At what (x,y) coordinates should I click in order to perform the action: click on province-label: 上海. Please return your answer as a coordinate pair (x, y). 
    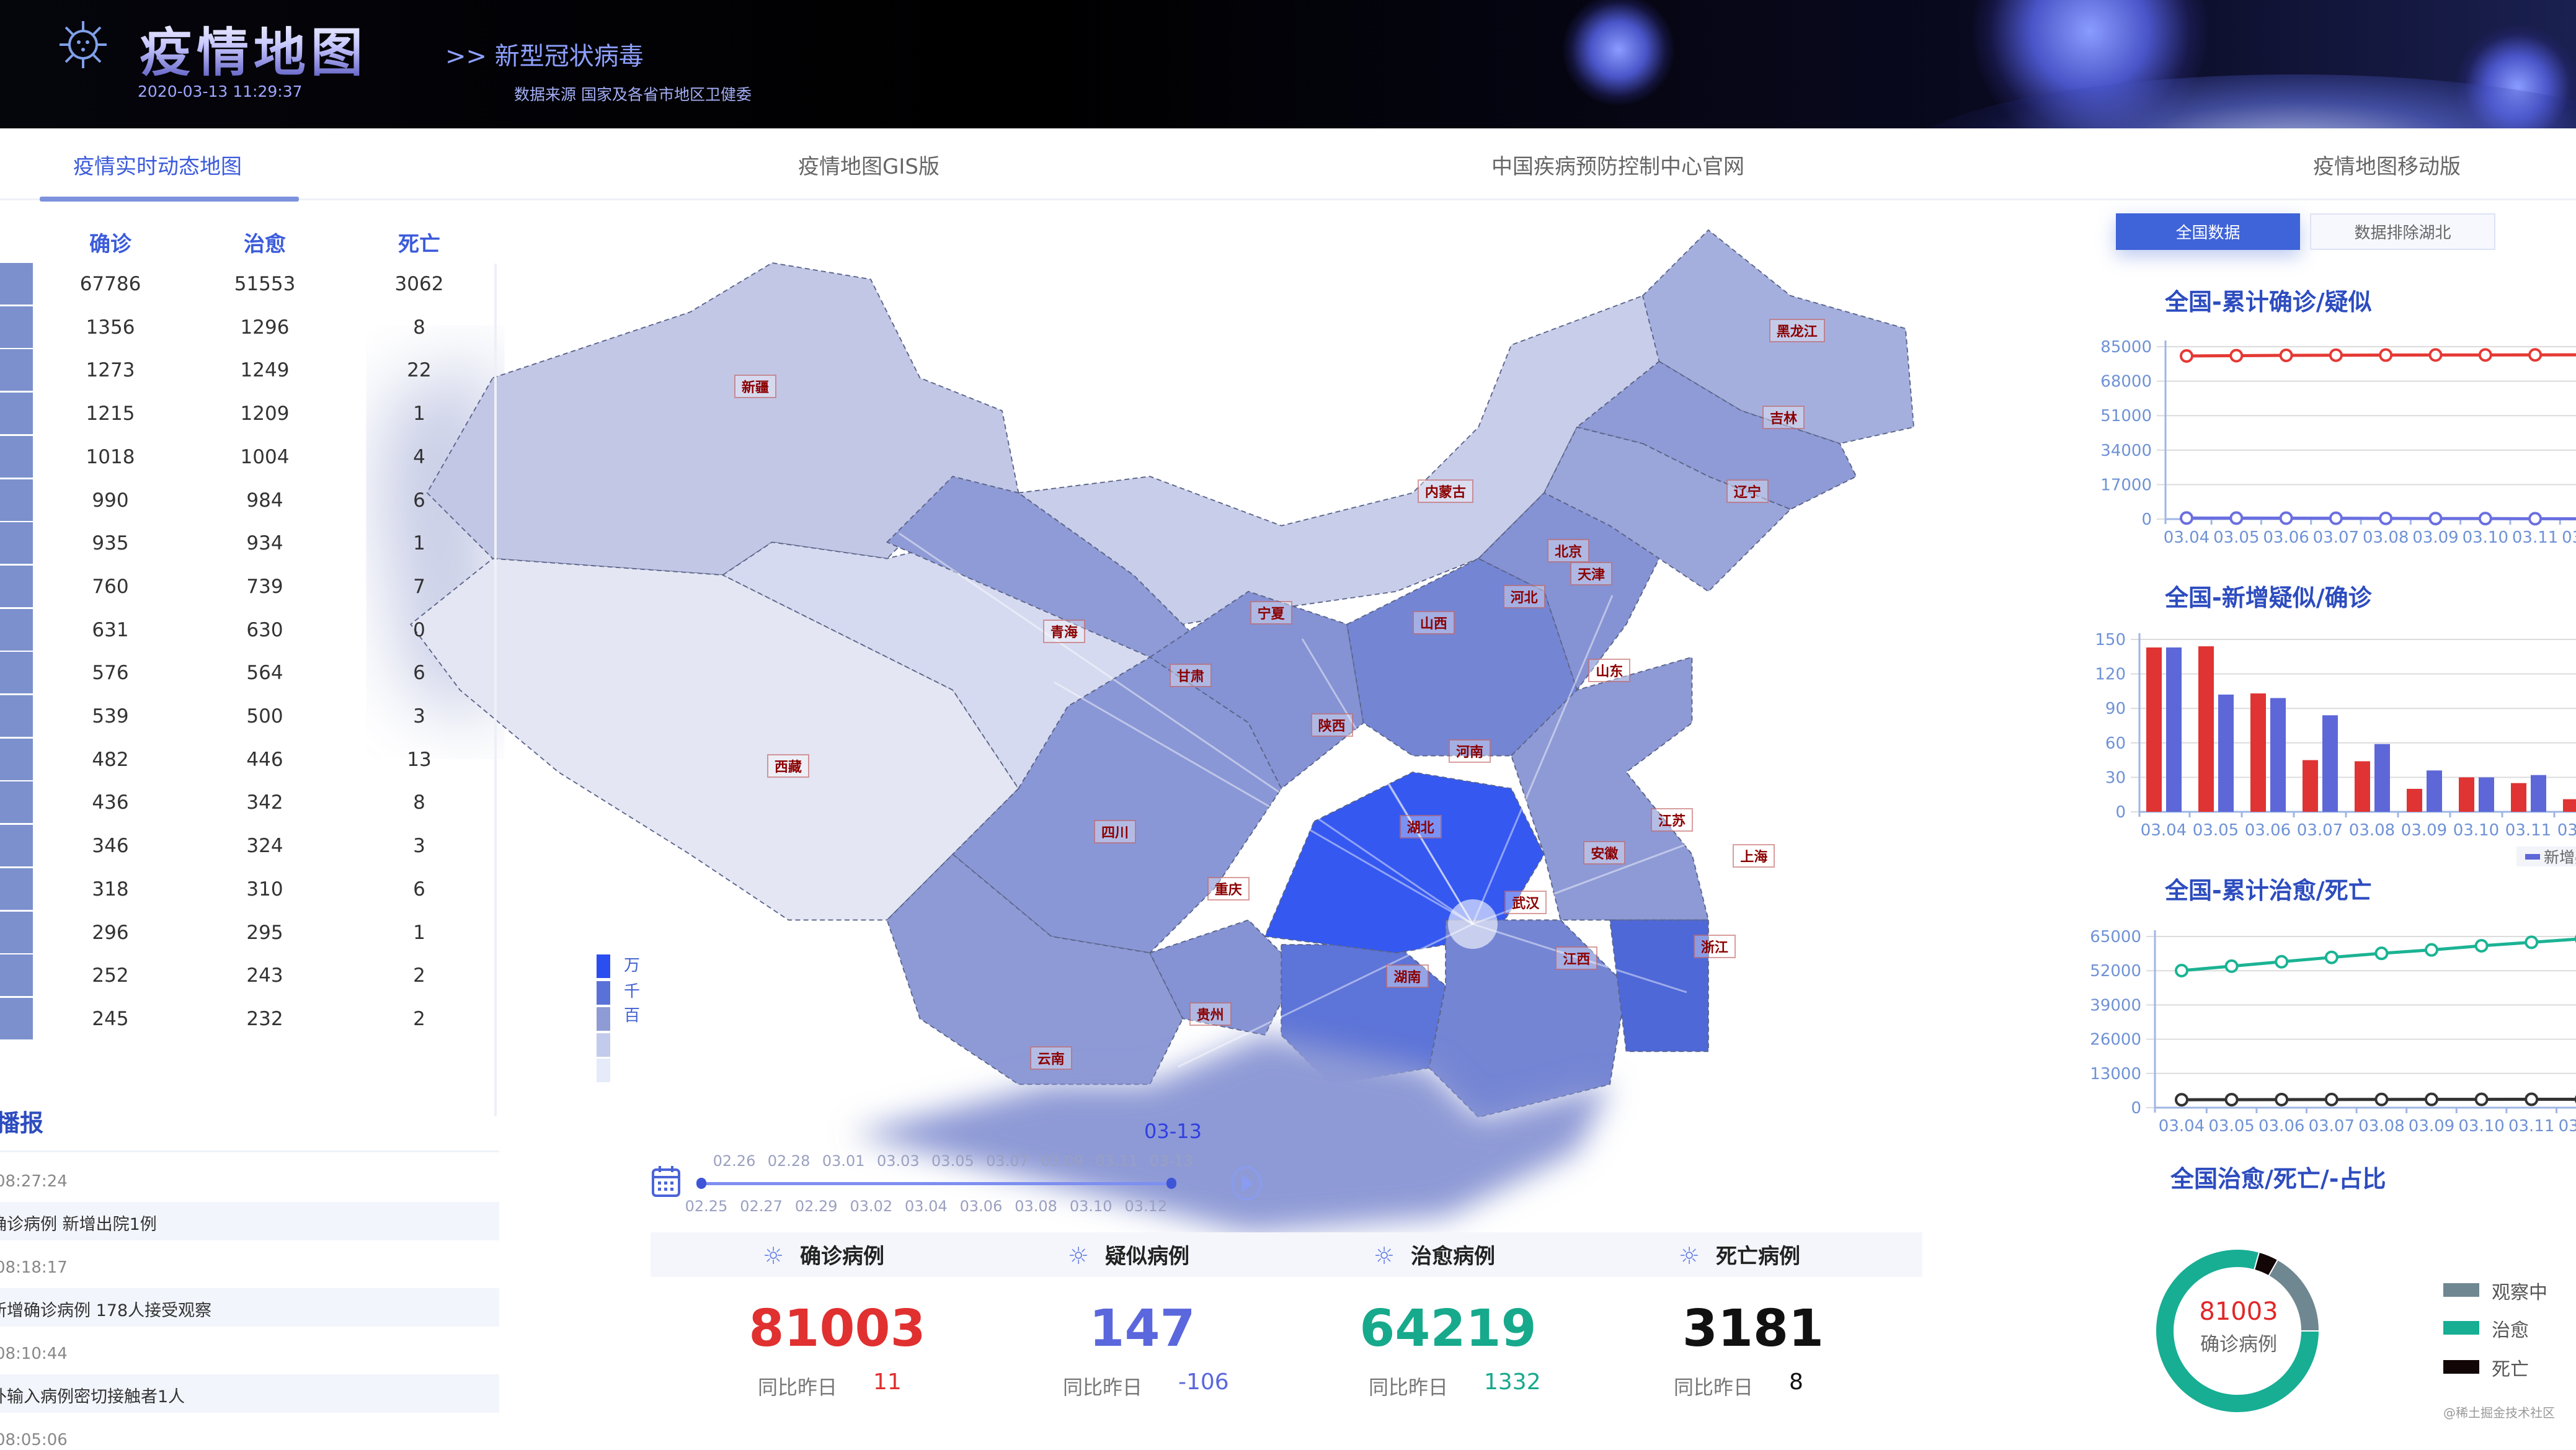
    Looking at the image, I should click on (1754, 856).